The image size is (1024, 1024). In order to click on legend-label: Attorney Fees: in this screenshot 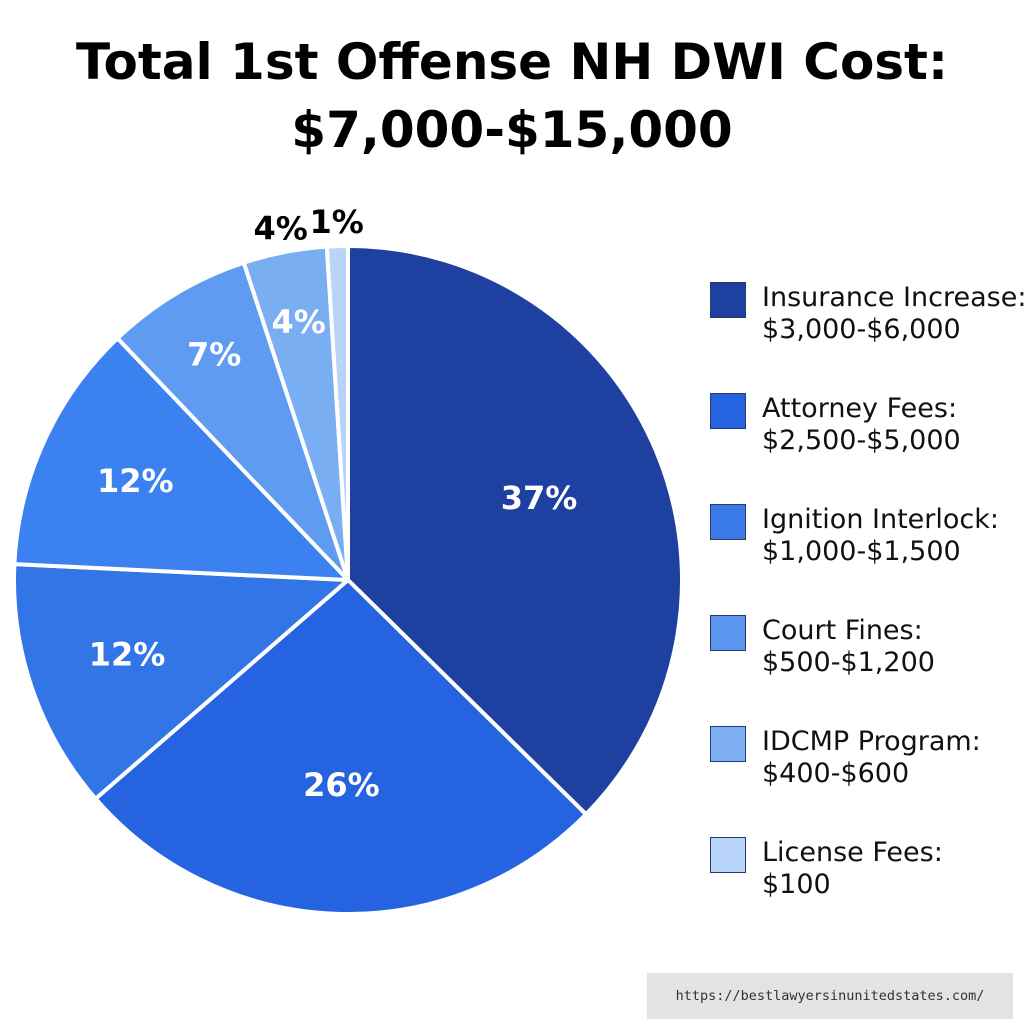, I will do `click(860, 408)`.